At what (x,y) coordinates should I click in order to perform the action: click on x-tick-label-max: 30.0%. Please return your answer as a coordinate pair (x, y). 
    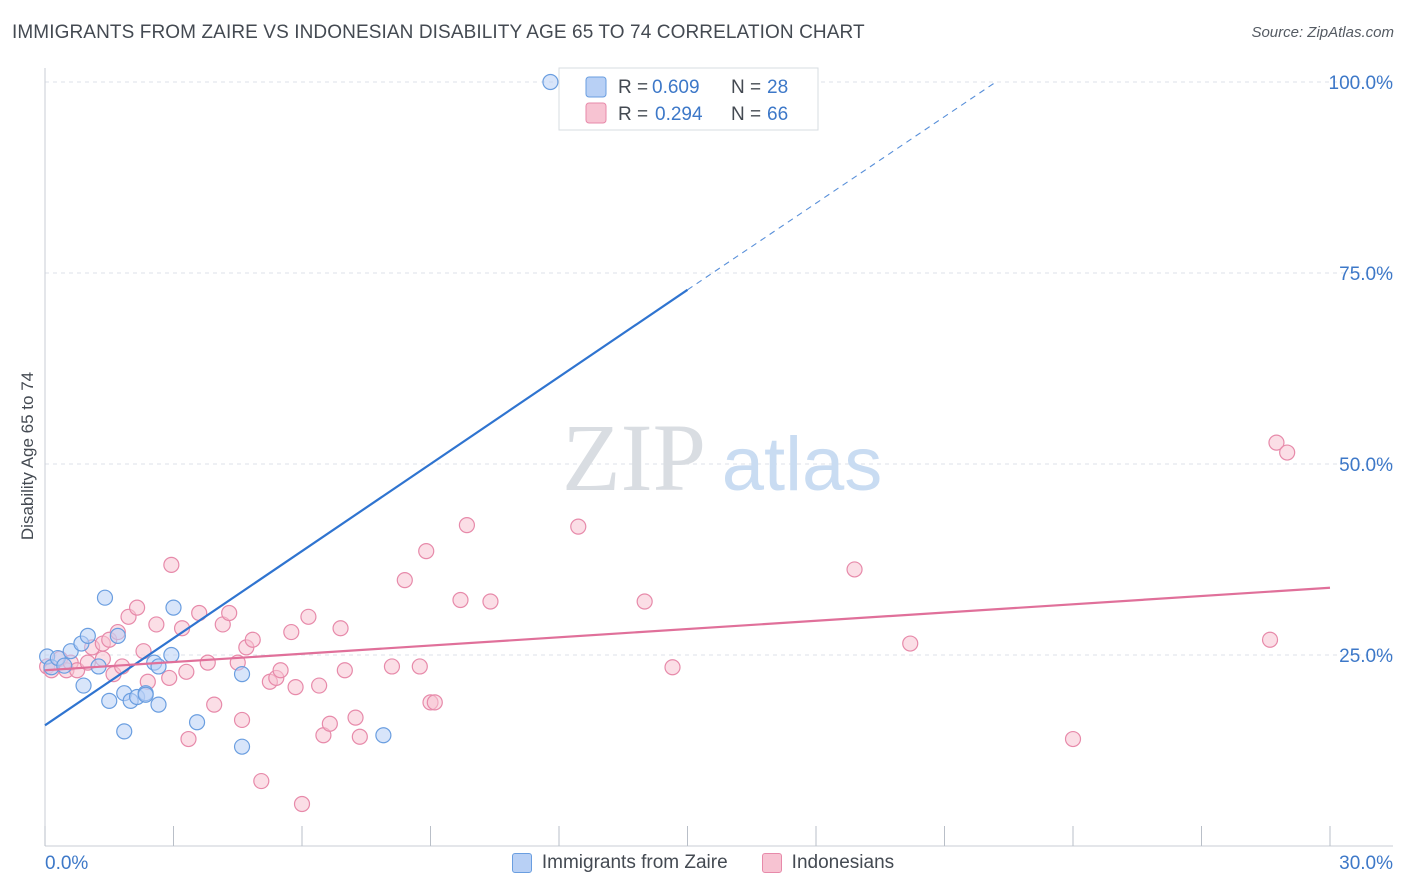
    Looking at the image, I should click on (1366, 863).